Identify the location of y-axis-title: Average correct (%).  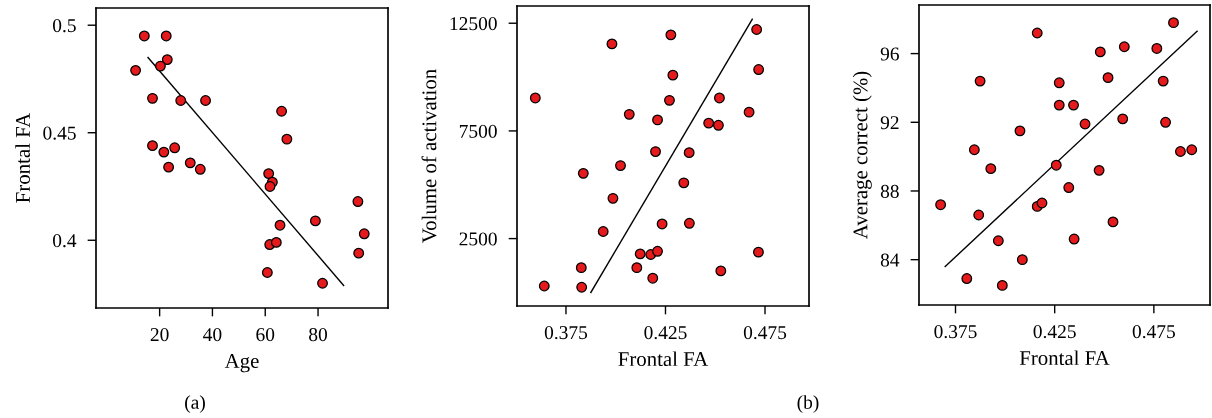
(862, 155).